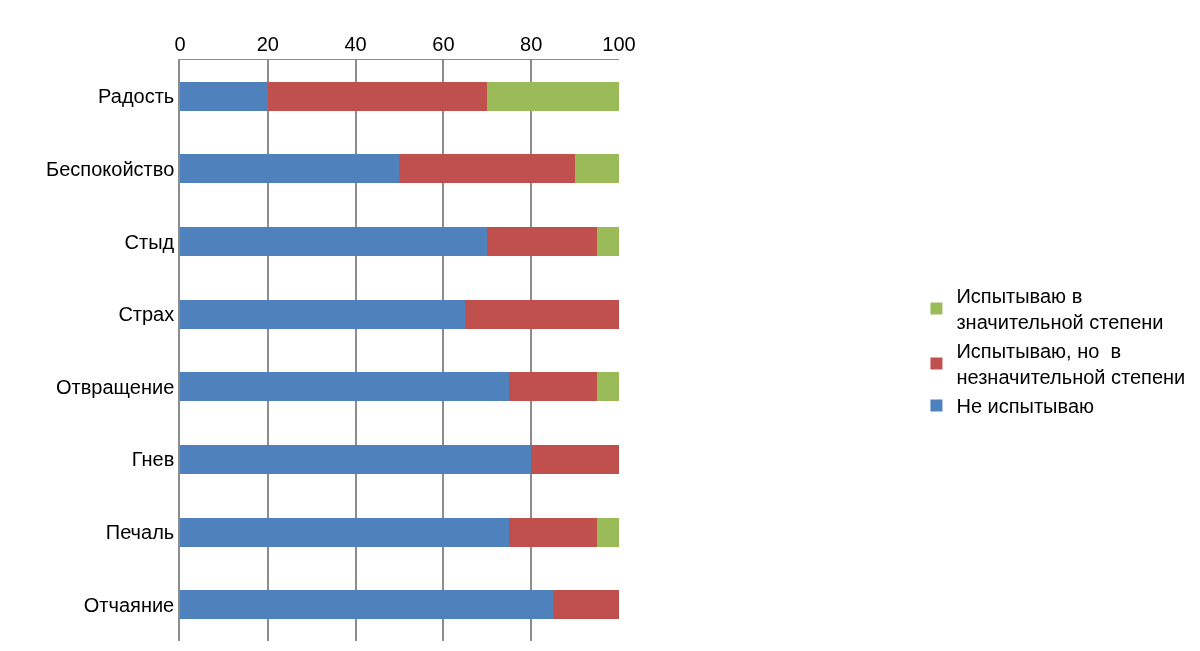  Describe the element at coordinates (146, 314) in the screenshot. I see `y-tick-label: Страх` at that location.